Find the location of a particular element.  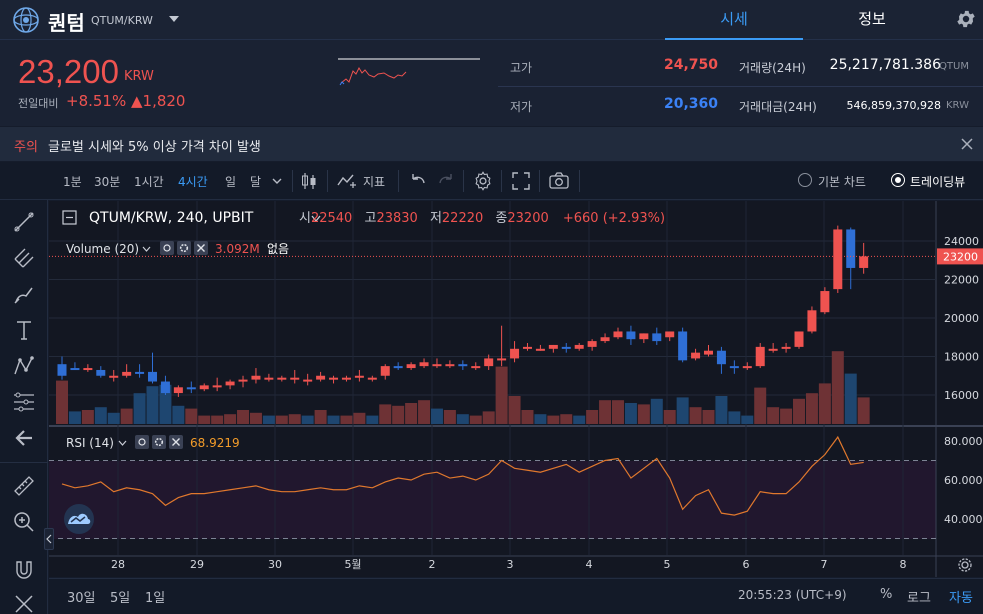

volume-indicator-label: Volume (20) is located at coordinates (102, 249).